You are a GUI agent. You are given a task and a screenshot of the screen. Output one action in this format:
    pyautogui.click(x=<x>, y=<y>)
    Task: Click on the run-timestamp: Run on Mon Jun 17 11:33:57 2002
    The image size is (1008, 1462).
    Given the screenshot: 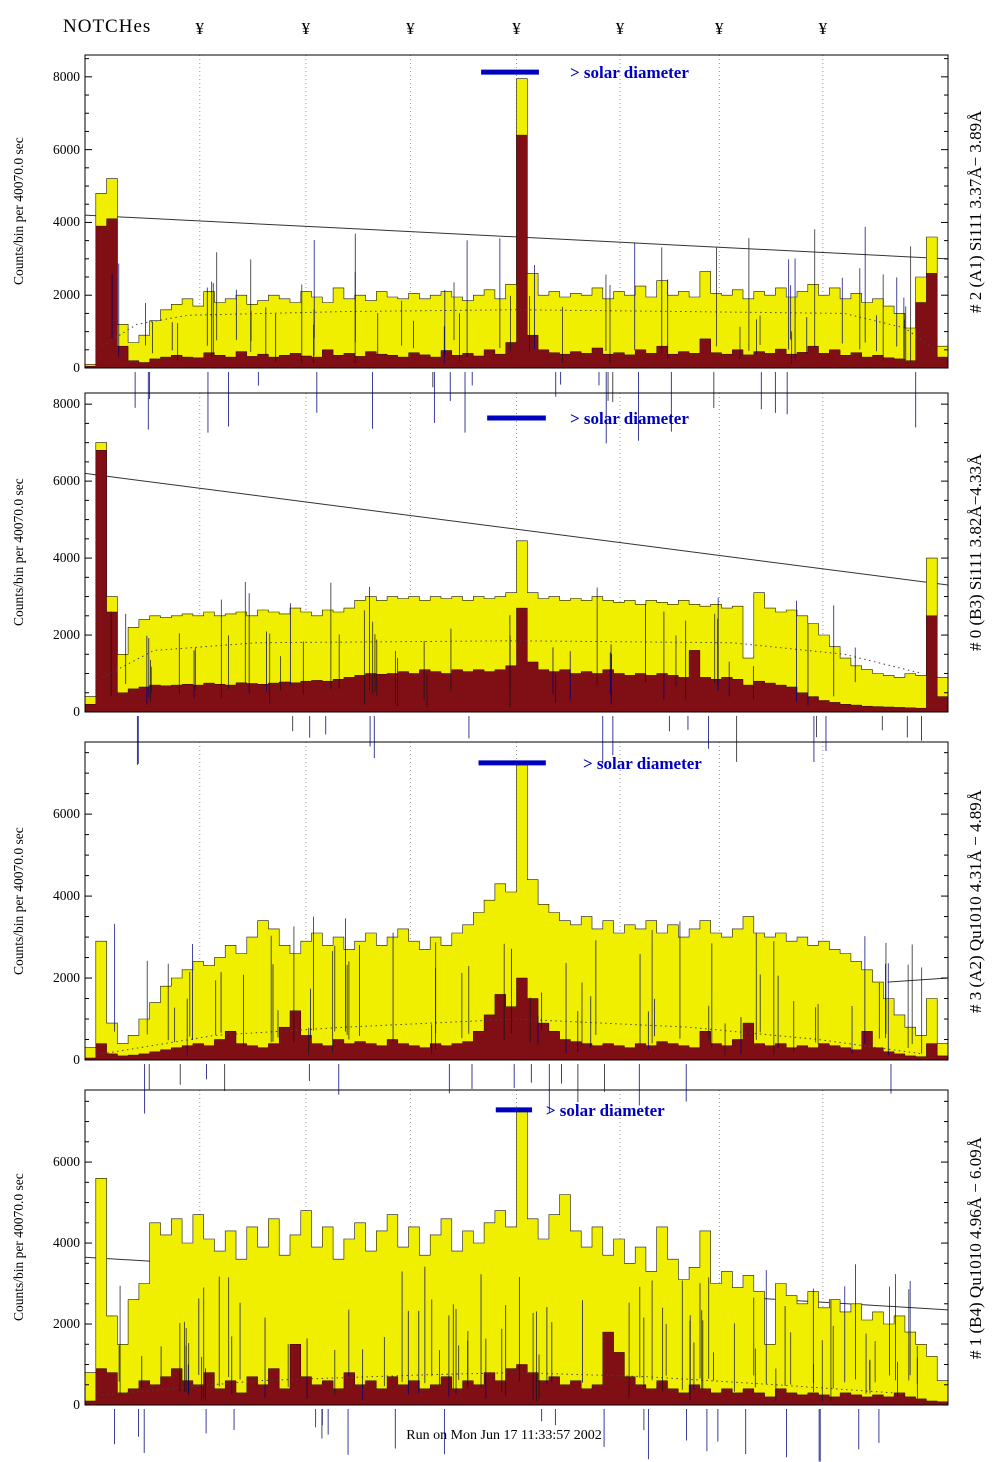 What is the action you would take?
    pyautogui.click(x=504, y=1435)
    